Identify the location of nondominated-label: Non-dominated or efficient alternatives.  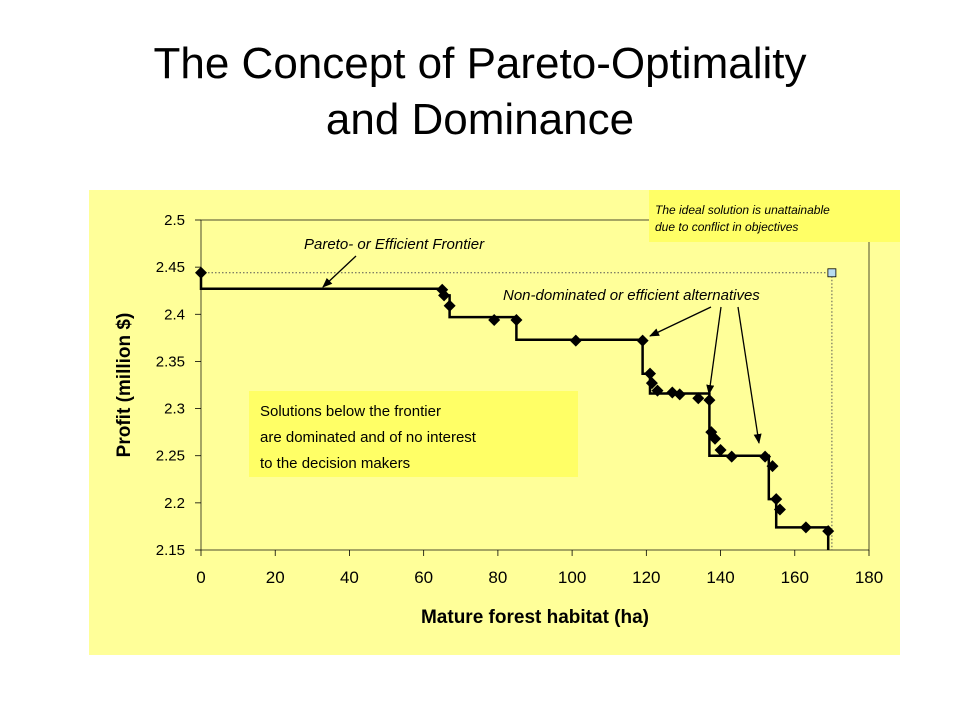
(631, 295).